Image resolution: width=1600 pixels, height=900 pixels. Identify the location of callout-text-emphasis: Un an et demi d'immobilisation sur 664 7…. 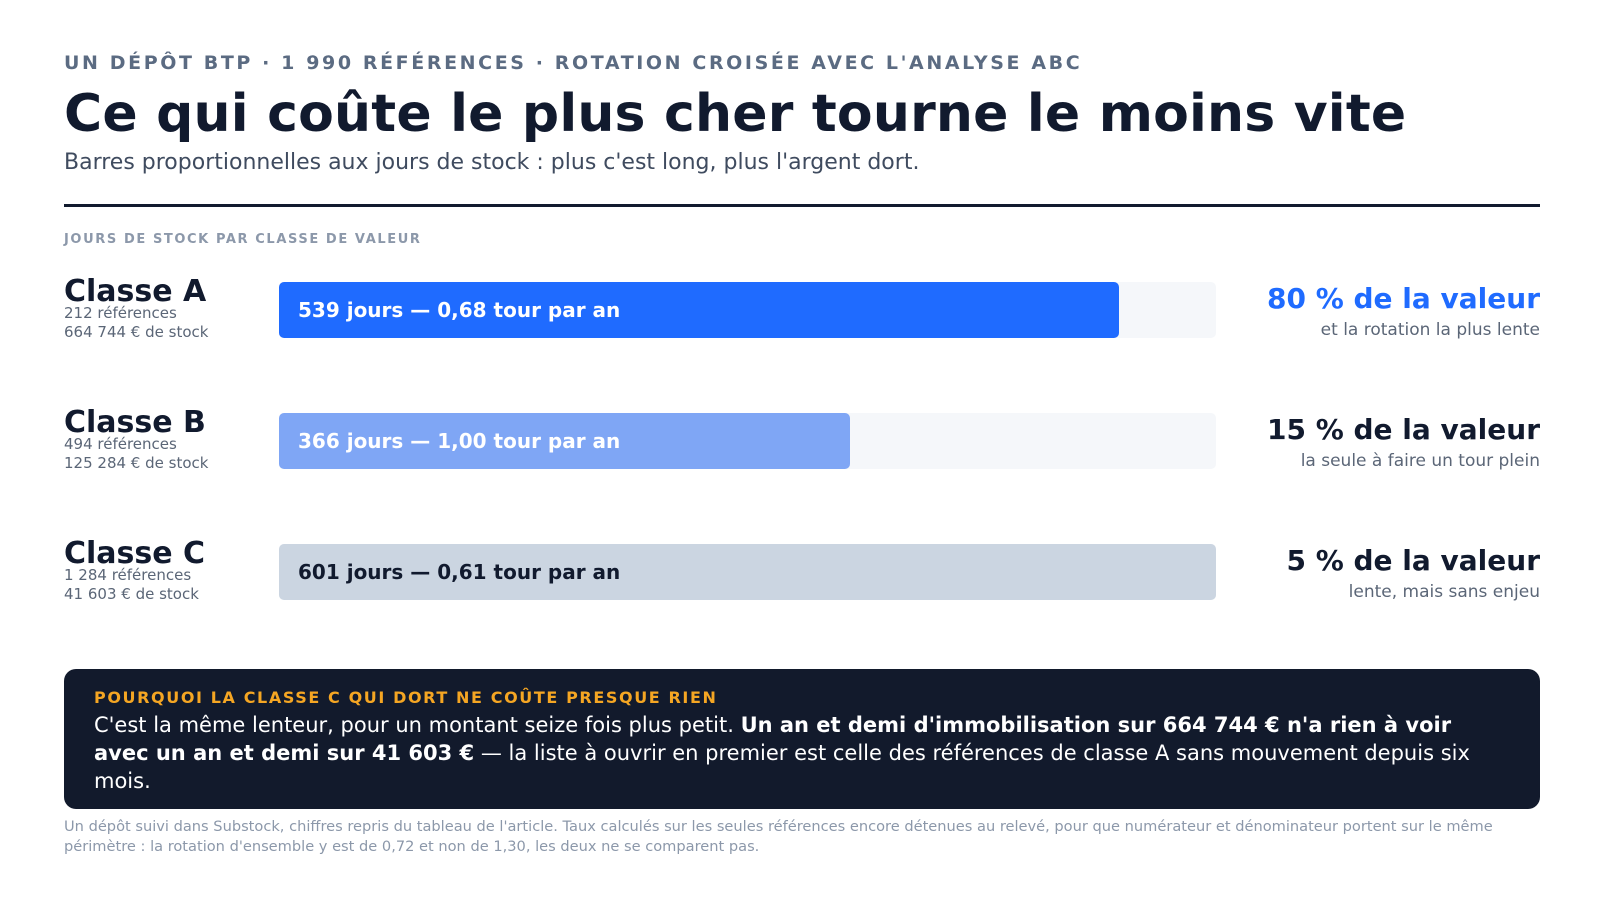
(773, 739).